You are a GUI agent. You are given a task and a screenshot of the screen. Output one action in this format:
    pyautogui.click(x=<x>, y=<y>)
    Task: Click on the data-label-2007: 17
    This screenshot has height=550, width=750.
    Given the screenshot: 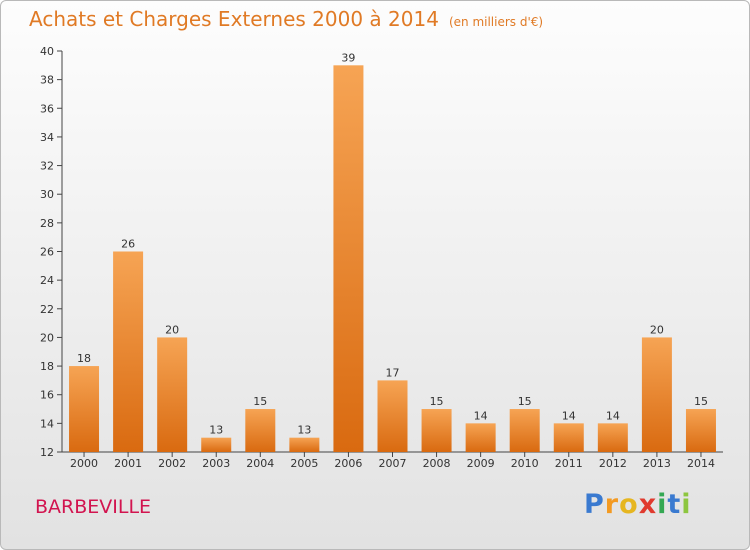 What is the action you would take?
    pyautogui.click(x=393, y=372)
    